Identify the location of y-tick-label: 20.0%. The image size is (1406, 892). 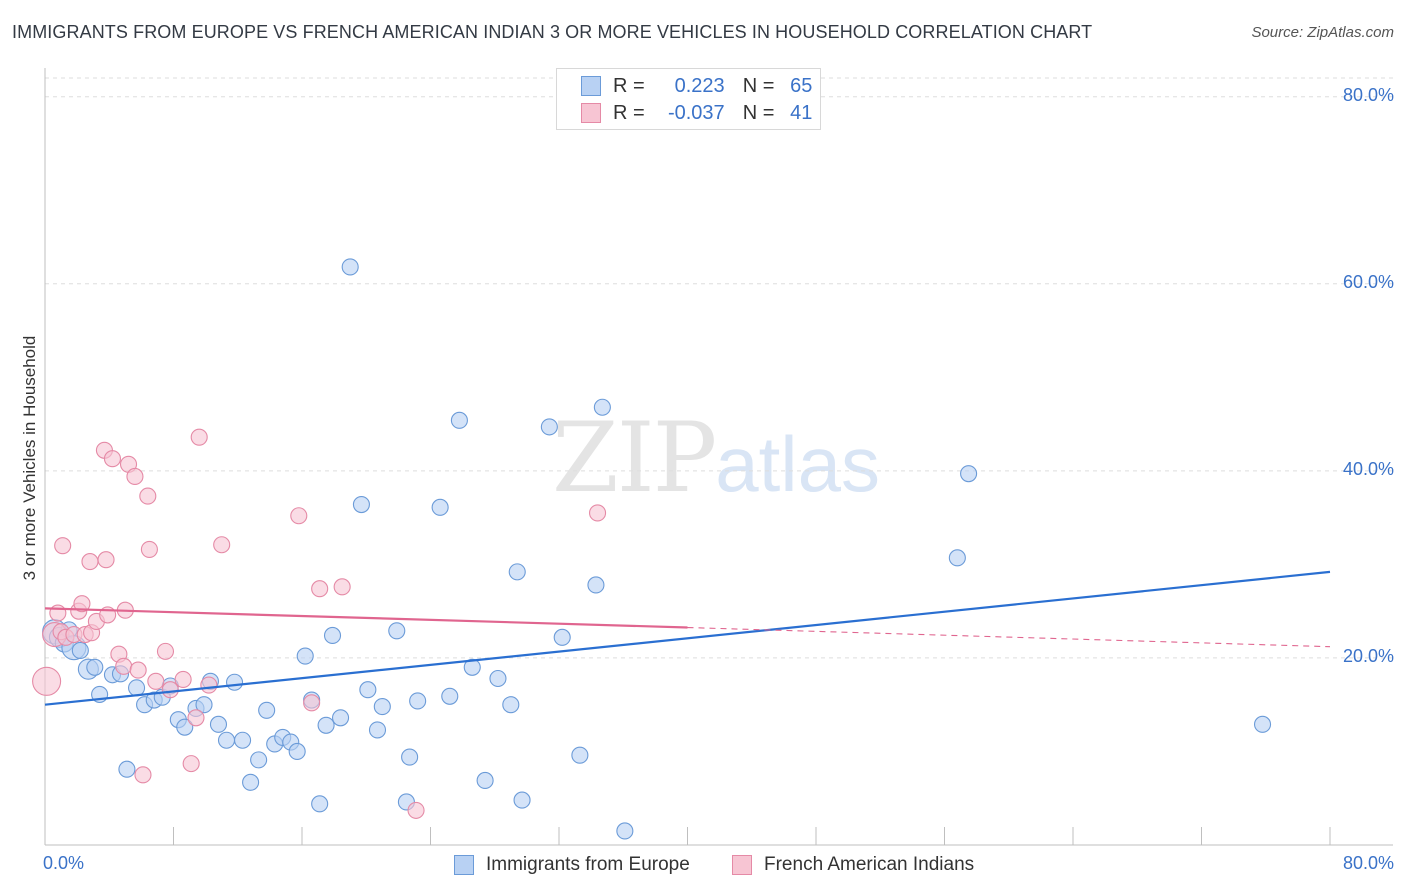
(1368, 655).